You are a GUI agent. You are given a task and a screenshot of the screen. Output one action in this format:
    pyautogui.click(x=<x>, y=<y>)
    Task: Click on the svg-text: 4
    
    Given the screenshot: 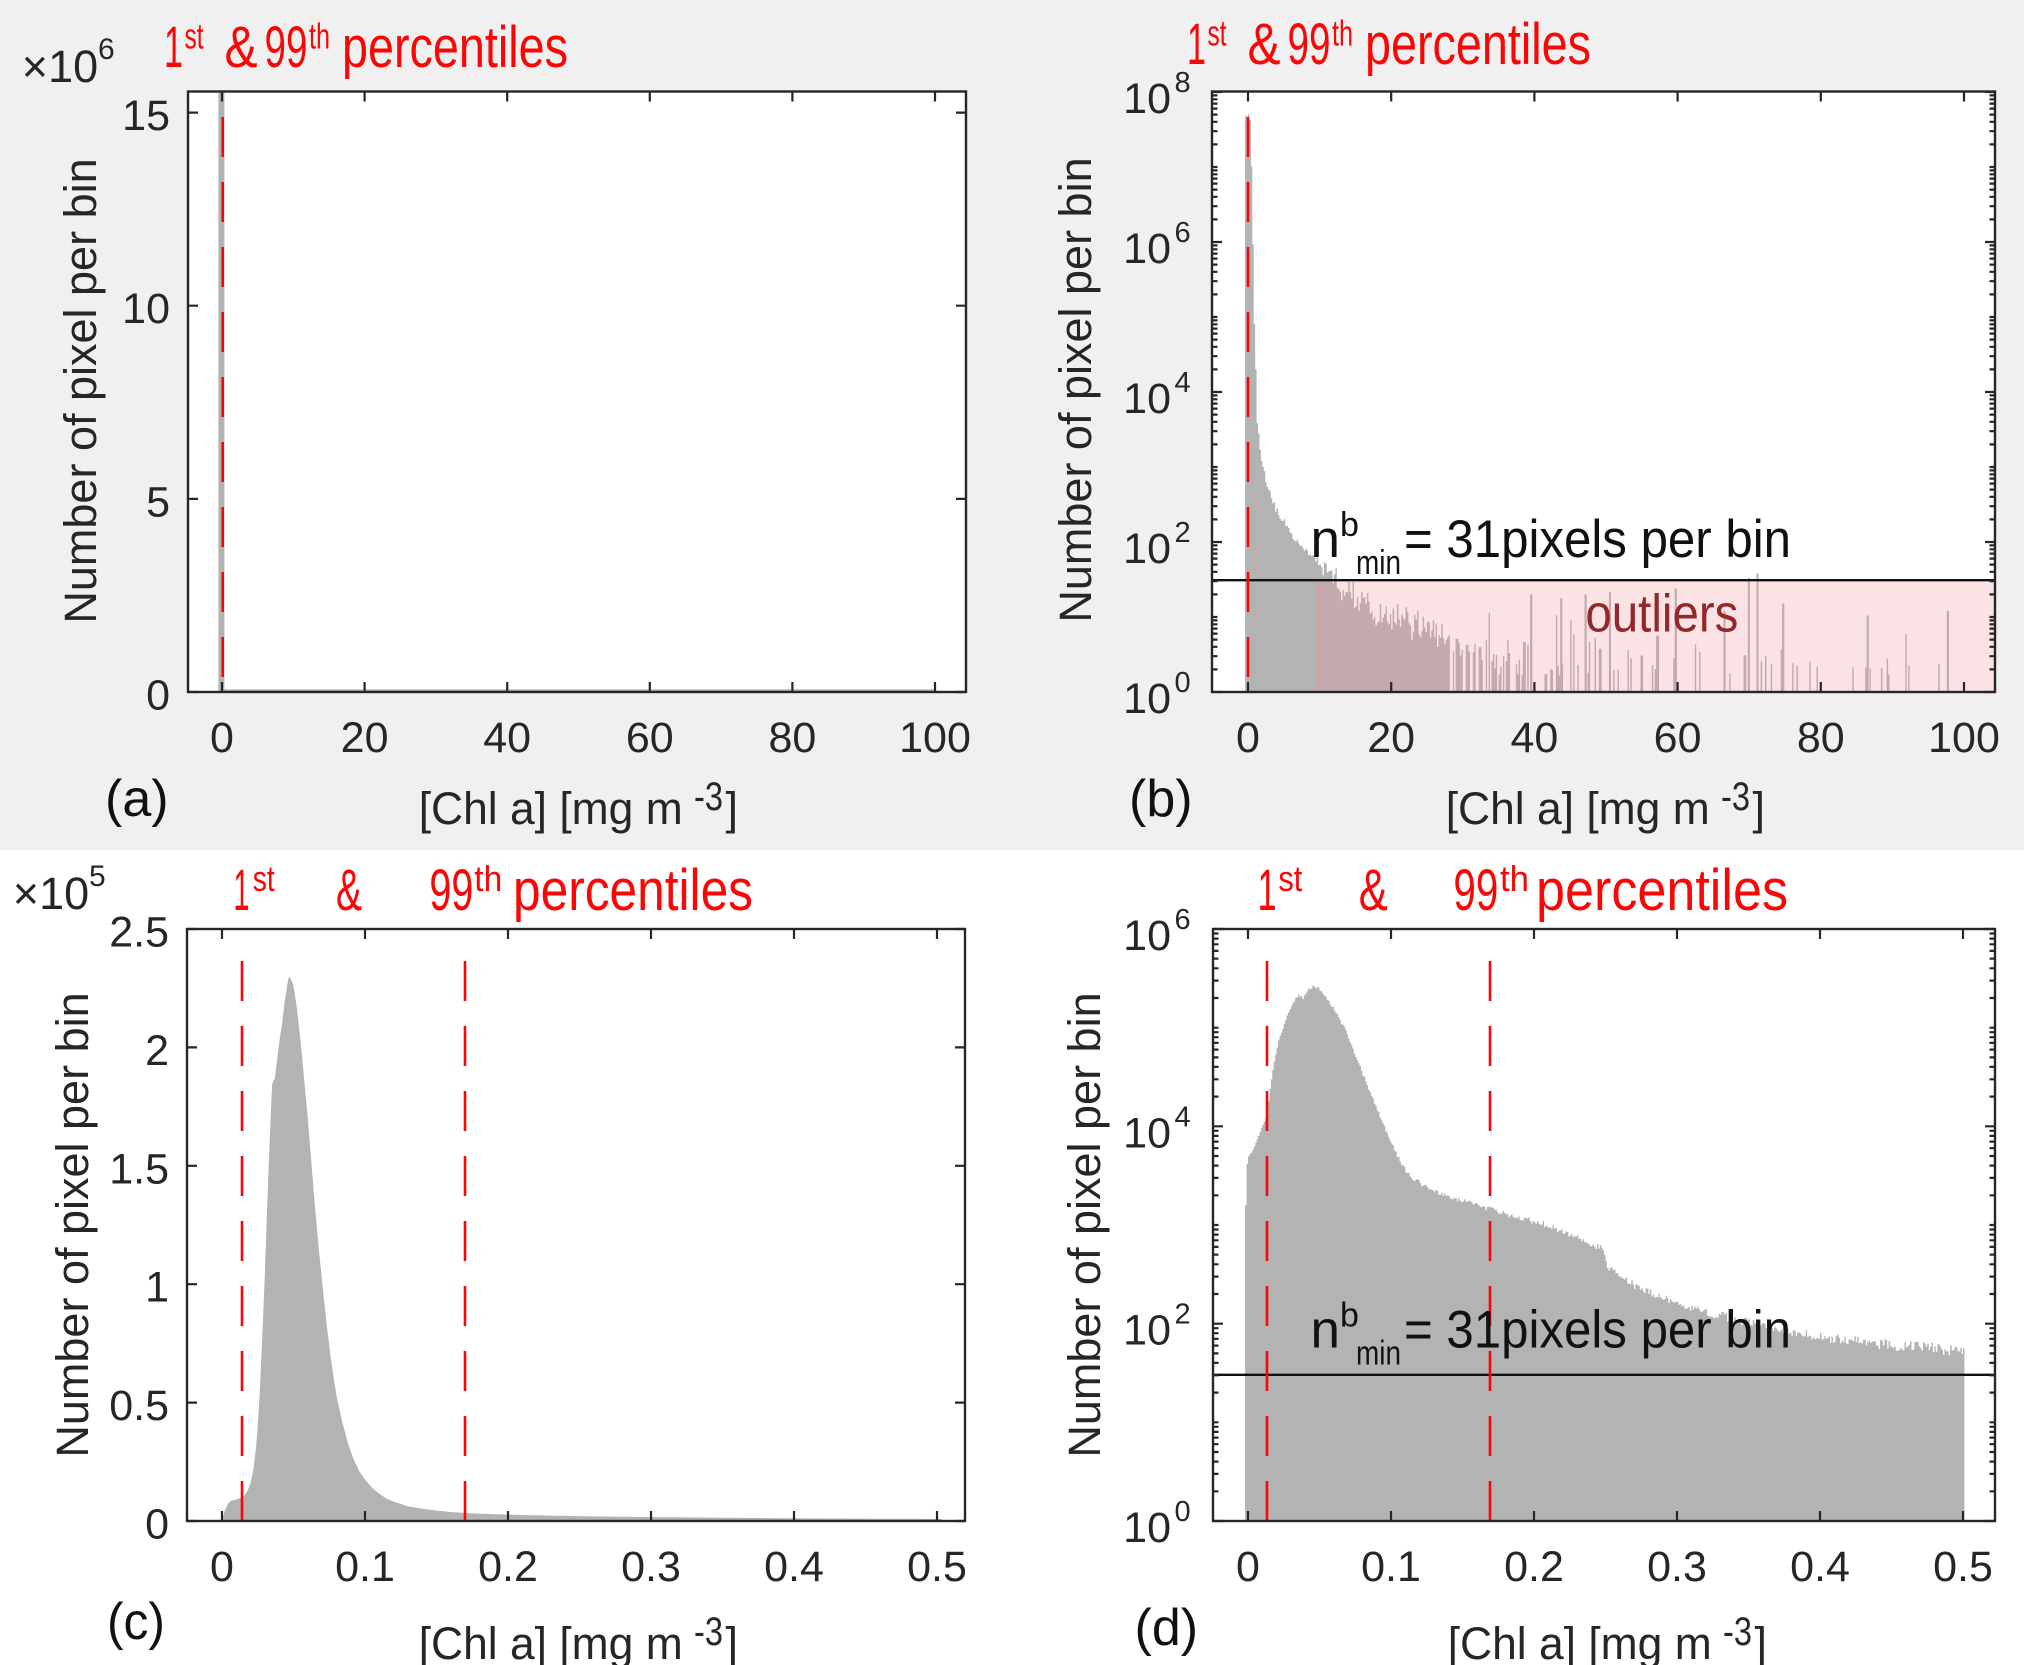 What is the action you would take?
    pyautogui.click(x=1183, y=1117)
    